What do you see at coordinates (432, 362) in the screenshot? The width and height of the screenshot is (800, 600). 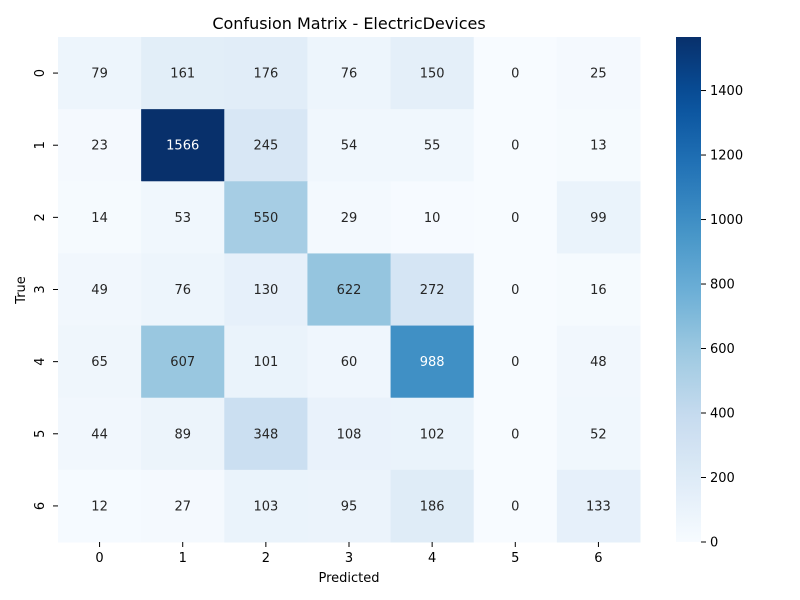 I see `cell-value-label: 988` at bounding box center [432, 362].